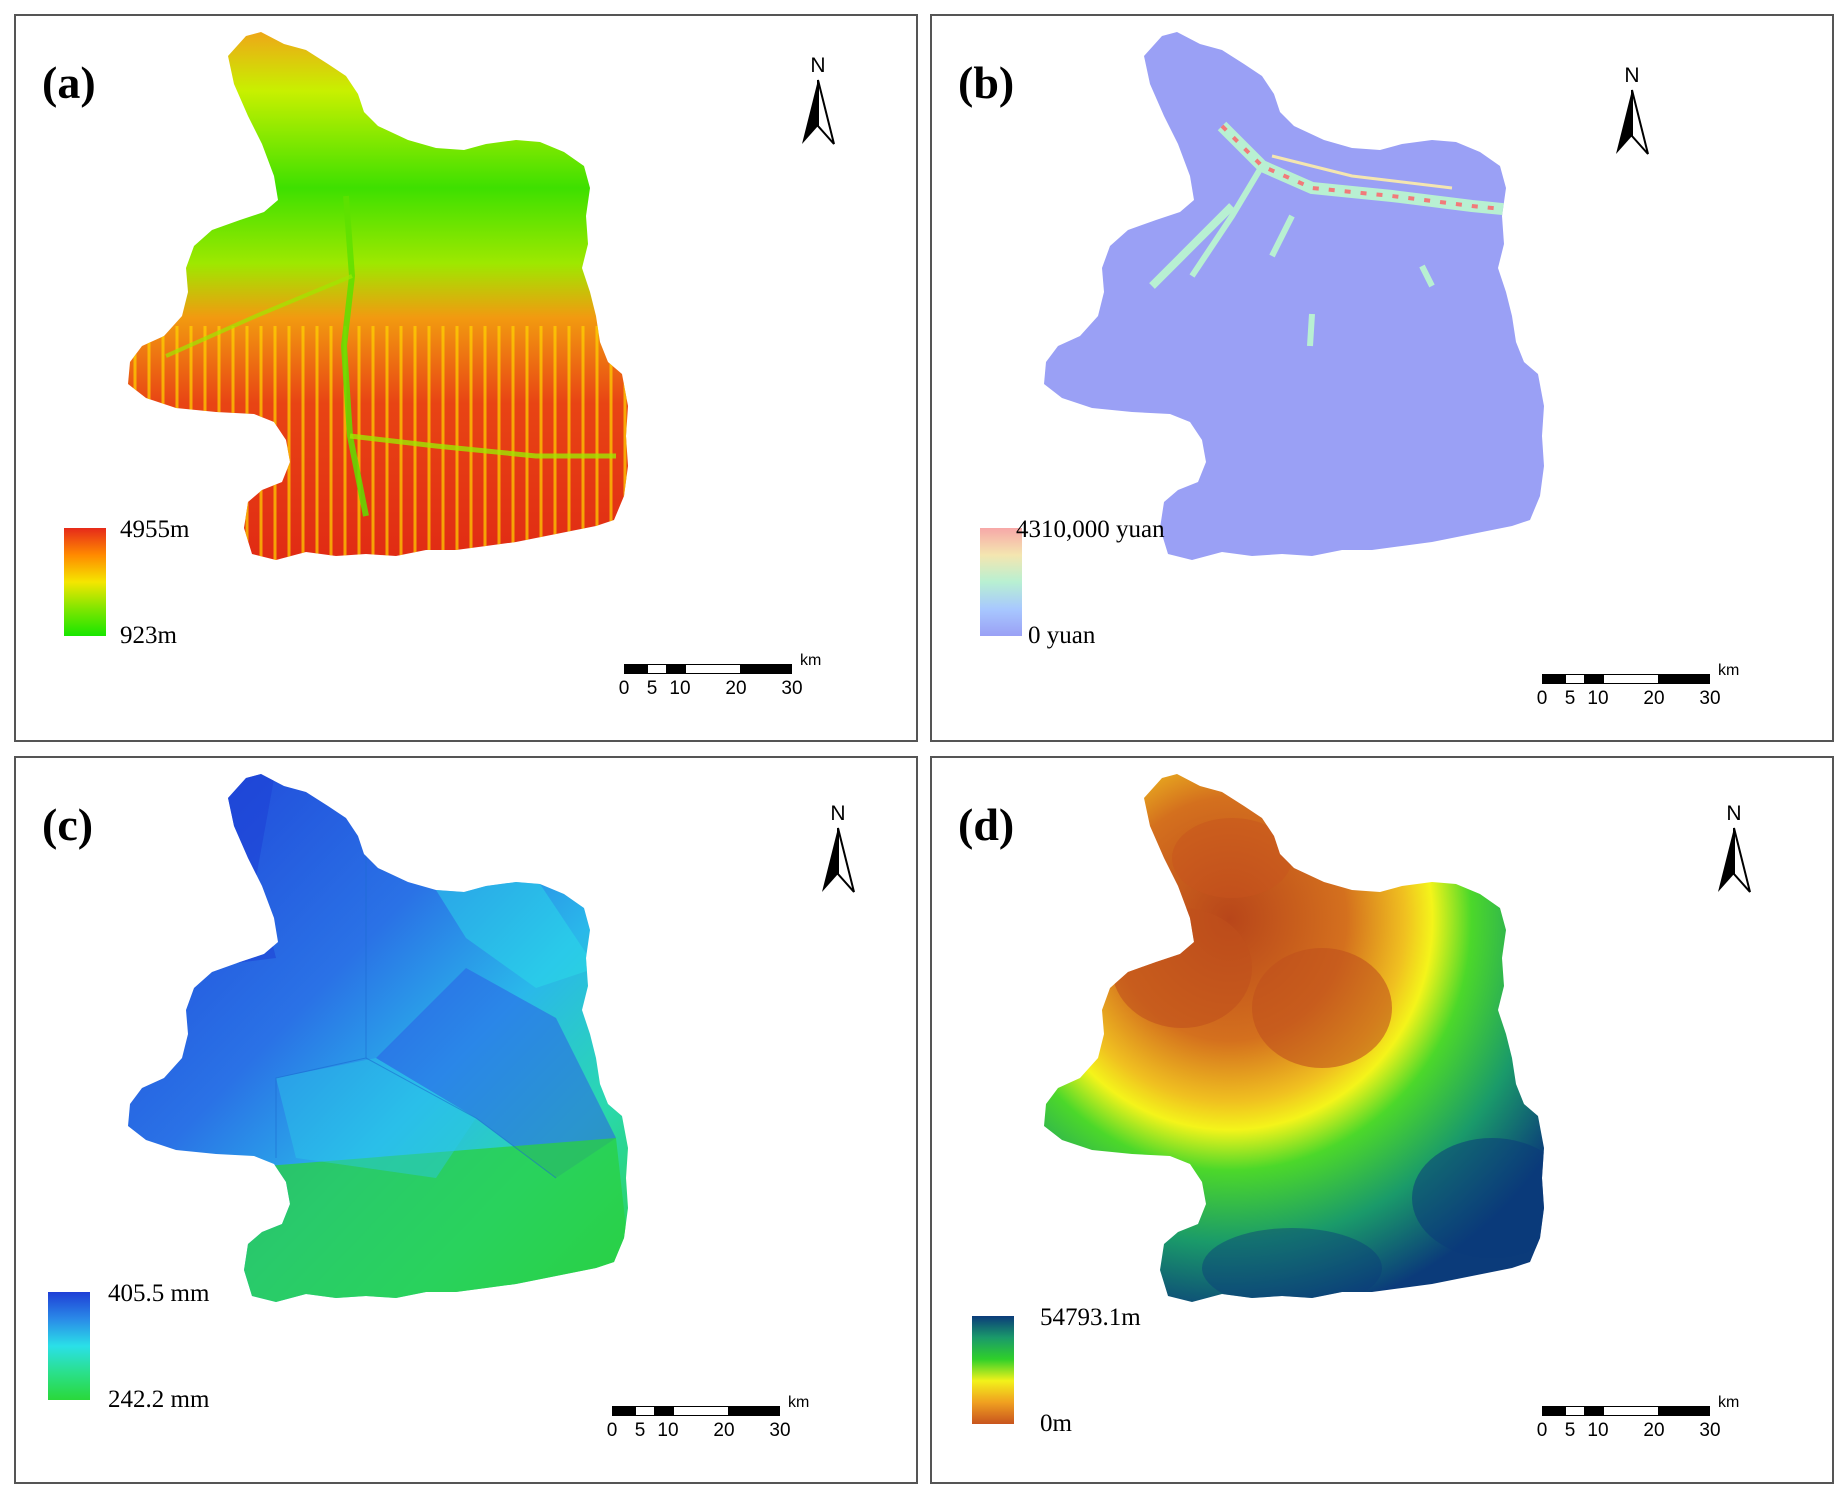  What do you see at coordinates (68, 824) in the screenshot?
I see `panel-label: (c)` at bounding box center [68, 824].